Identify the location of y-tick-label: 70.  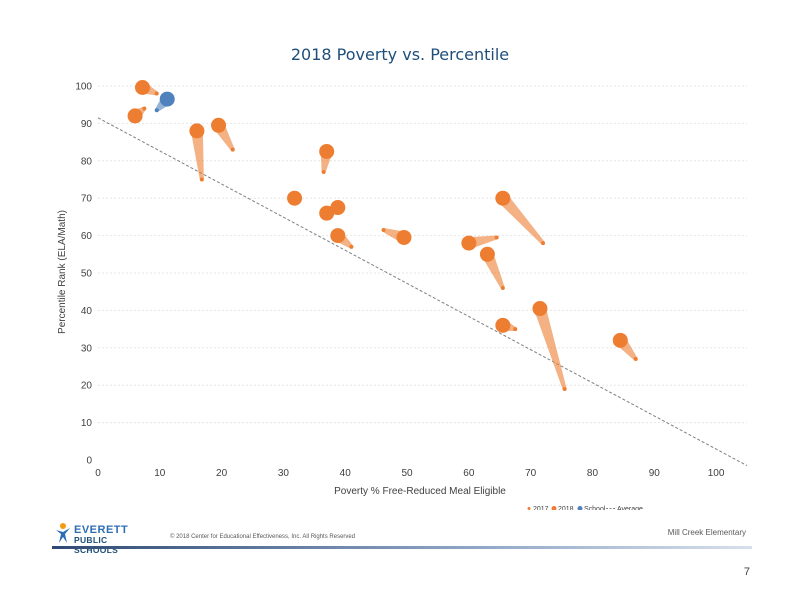
(87, 199).